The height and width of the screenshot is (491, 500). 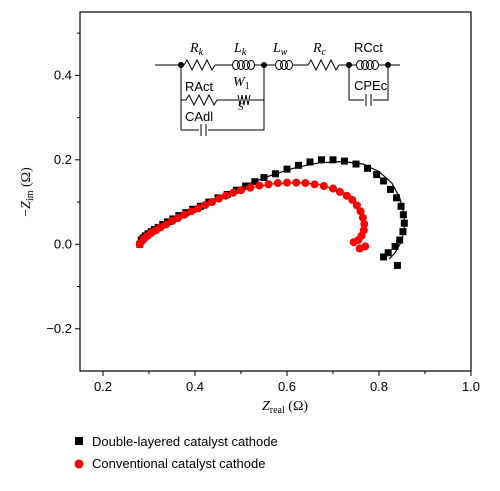 What do you see at coordinates (103, 386) in the screenshot?
I see `x-tick-label: 0.2` at bounding box center [103, 386].